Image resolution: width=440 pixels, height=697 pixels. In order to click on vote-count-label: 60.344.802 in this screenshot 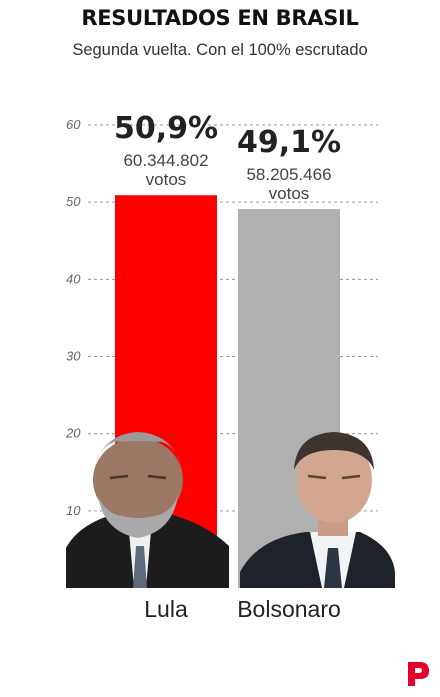, I will do `click(165, 160)`.